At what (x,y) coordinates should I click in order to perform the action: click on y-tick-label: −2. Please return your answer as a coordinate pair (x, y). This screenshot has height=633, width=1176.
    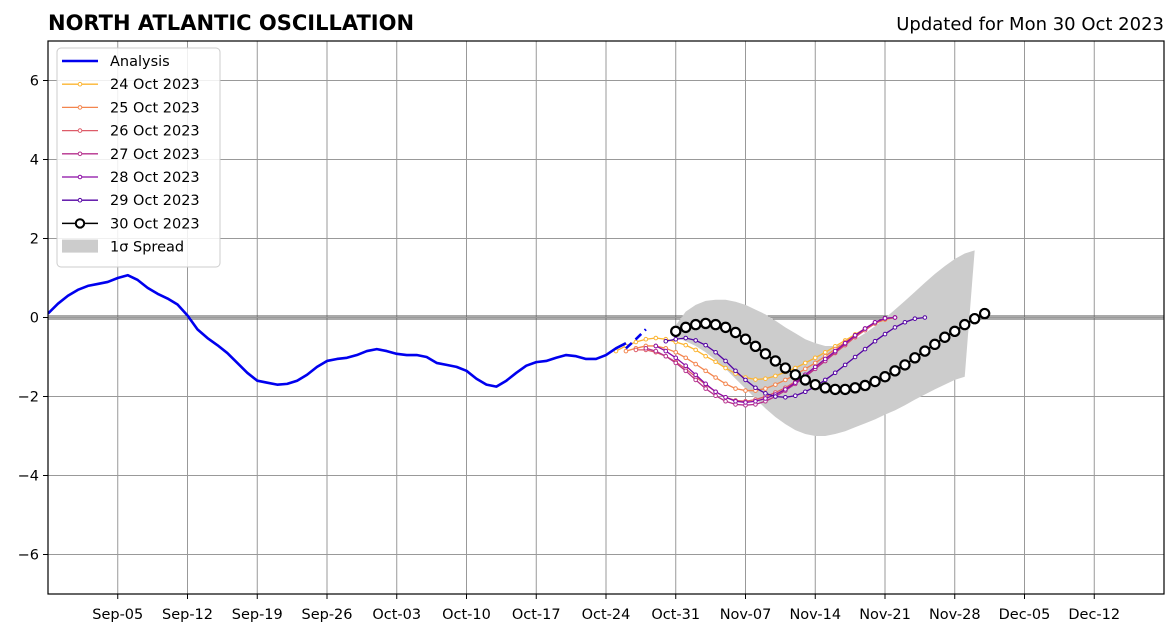
    Looking at the image, I should click on (28, 398).